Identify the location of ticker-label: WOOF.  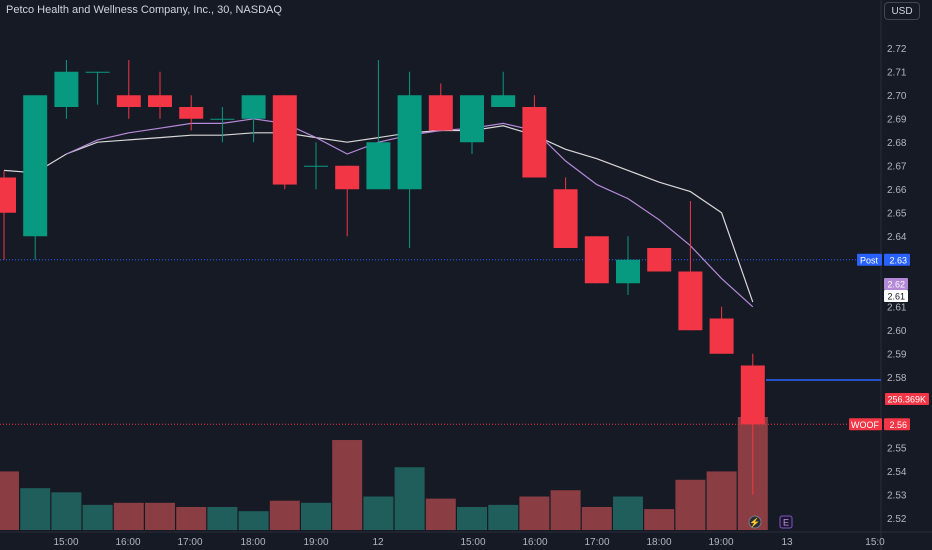
(865, 425).